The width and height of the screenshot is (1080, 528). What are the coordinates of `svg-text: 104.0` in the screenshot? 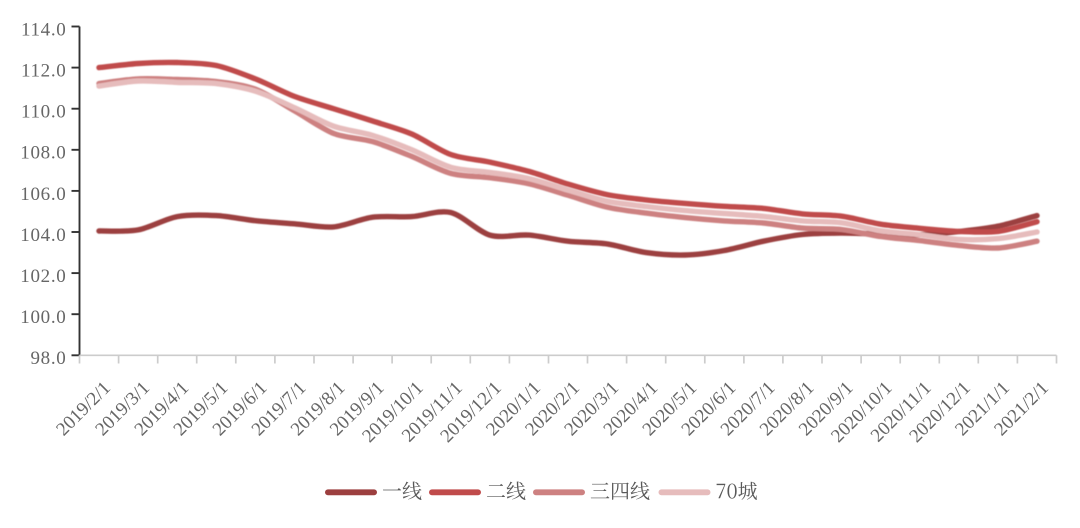 It's located at (43, 235).